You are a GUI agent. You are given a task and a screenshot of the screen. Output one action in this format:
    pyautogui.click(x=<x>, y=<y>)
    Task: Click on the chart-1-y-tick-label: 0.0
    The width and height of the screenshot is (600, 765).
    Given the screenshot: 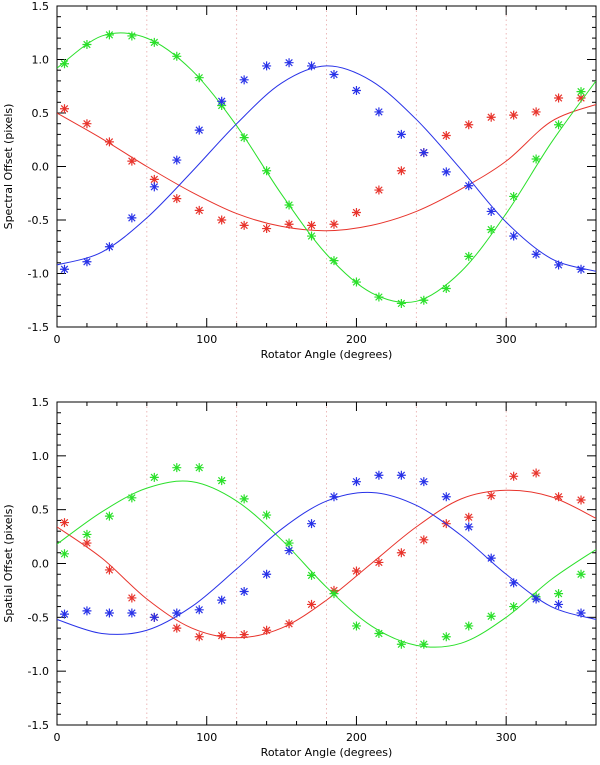 What is the action you would take?
    pyautogui.click(x=41, y=564)
    